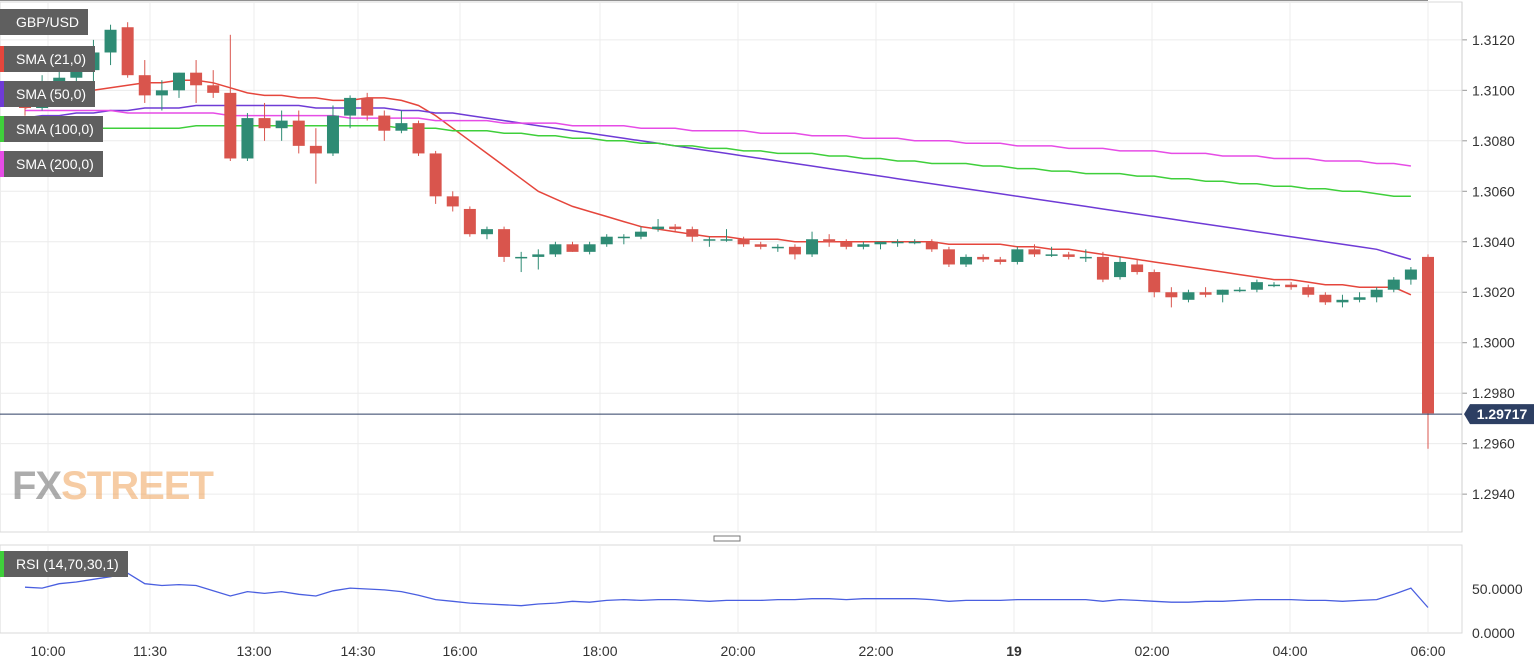 The image size is (1536, 668). What do you see at coordinates (1497, 589) in the screenshot?
I see `rsi-tick-label: 50.0000` at bounding box center [1497, 589].